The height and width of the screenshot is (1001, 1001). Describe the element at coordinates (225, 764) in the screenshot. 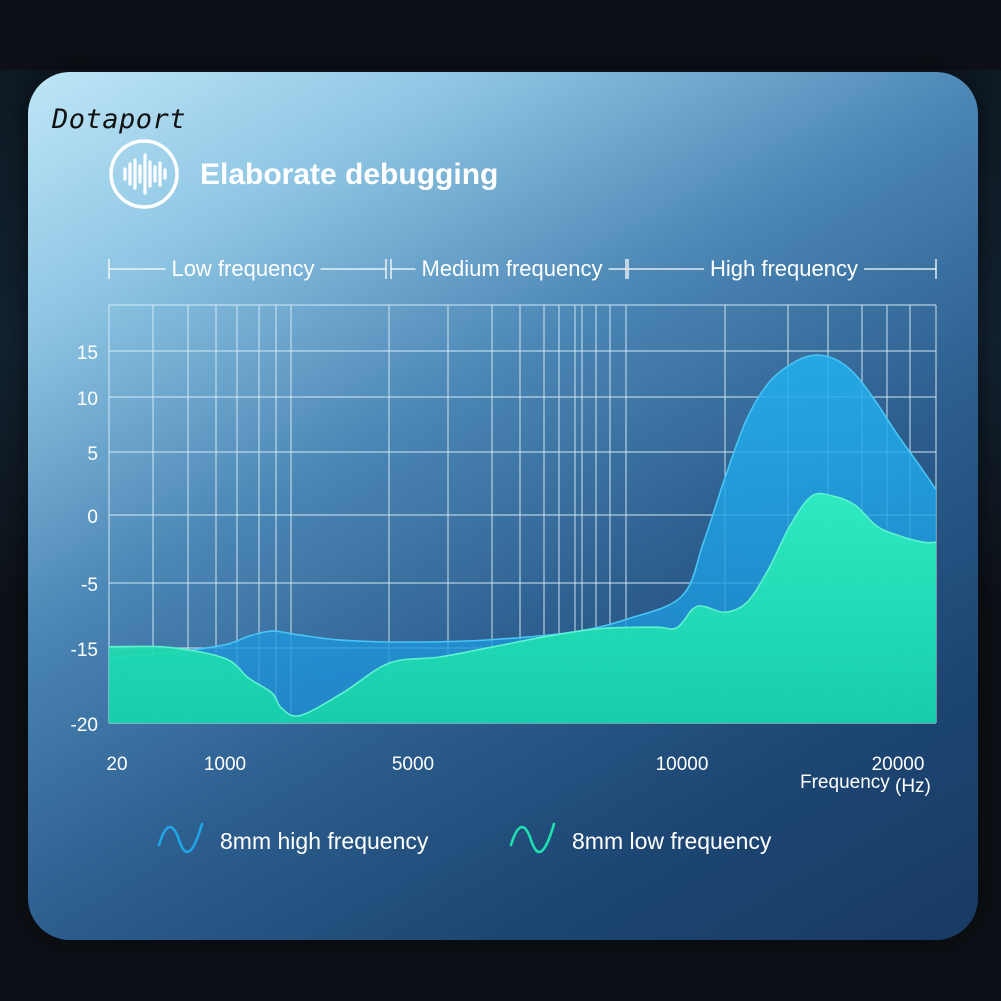

I see `x-tick-label: 1000` at that location.